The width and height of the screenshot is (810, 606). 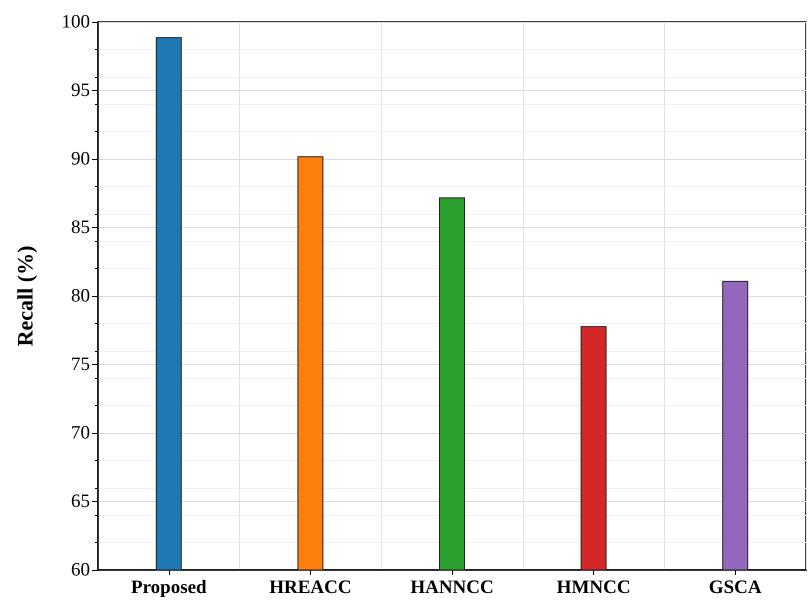 I want to click on y-tick-label: 80, so click(x=80, y=296).